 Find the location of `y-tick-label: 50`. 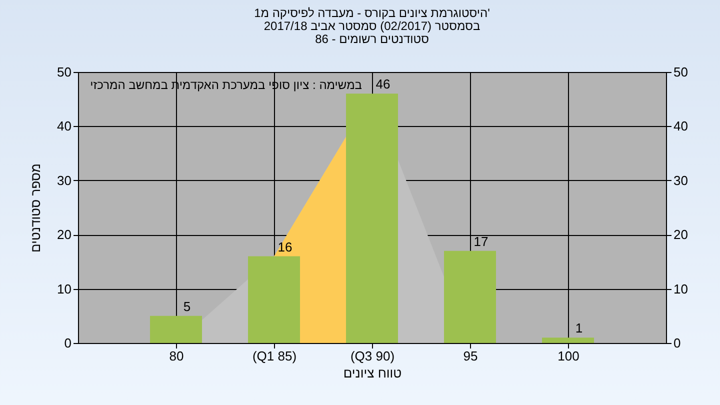

y-tick-label: 50 is located at coordinates (64, 72).